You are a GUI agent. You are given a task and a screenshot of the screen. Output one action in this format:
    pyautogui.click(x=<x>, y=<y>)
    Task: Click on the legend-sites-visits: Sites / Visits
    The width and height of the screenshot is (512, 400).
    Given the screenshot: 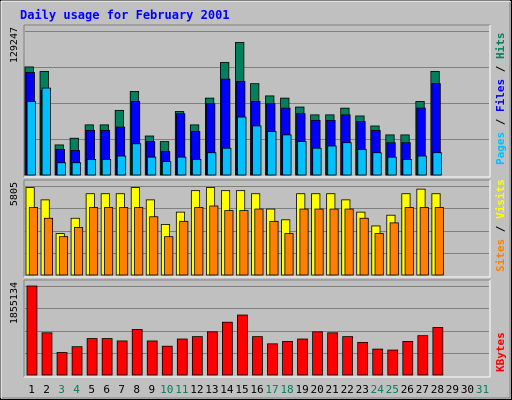 What is the action you would take?
    pyautogui.click(x=500, y=225)
    